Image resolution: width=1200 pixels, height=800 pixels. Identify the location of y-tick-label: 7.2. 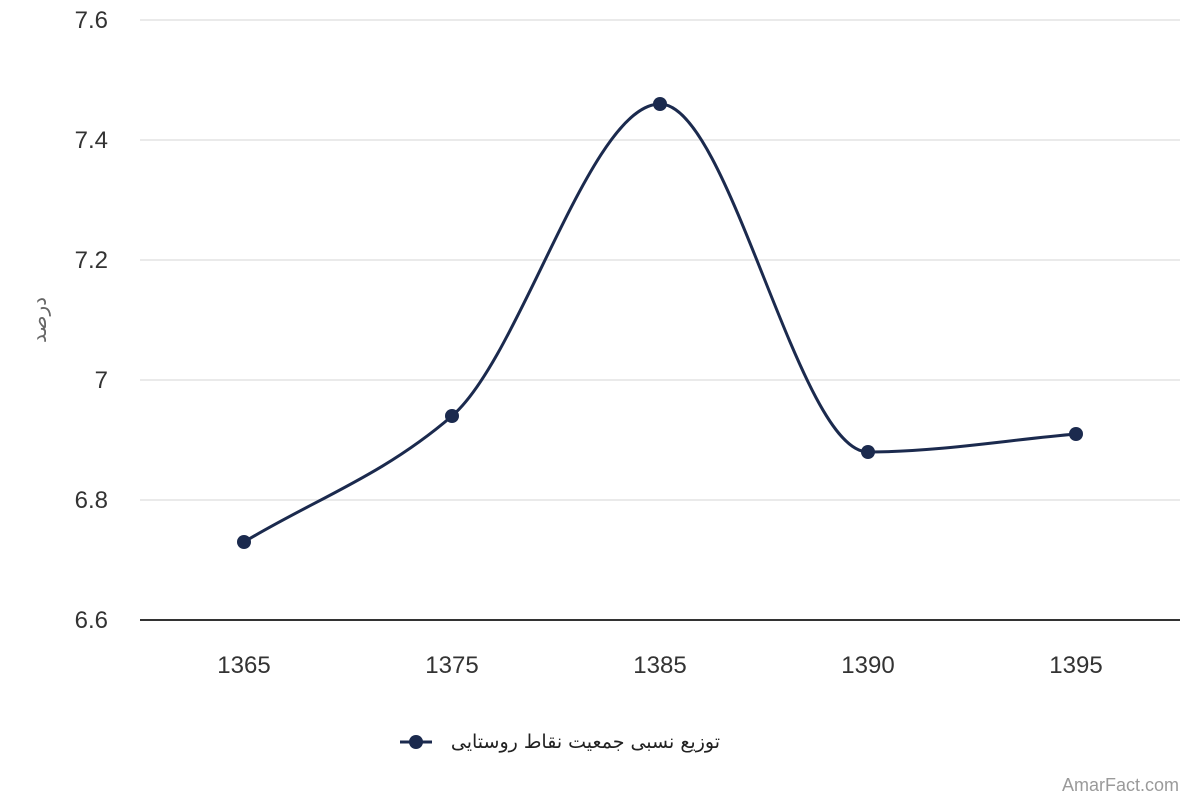
(91, 260).